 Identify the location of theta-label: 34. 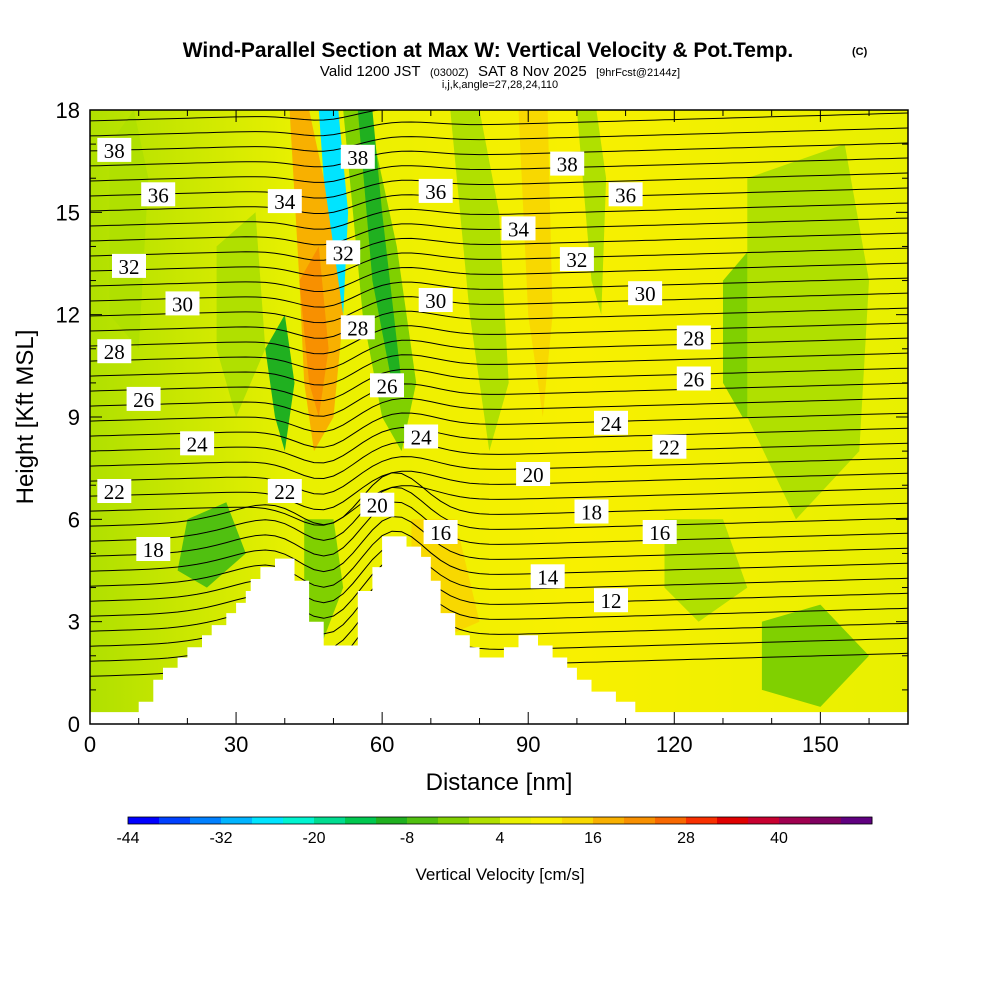
(518, 228).